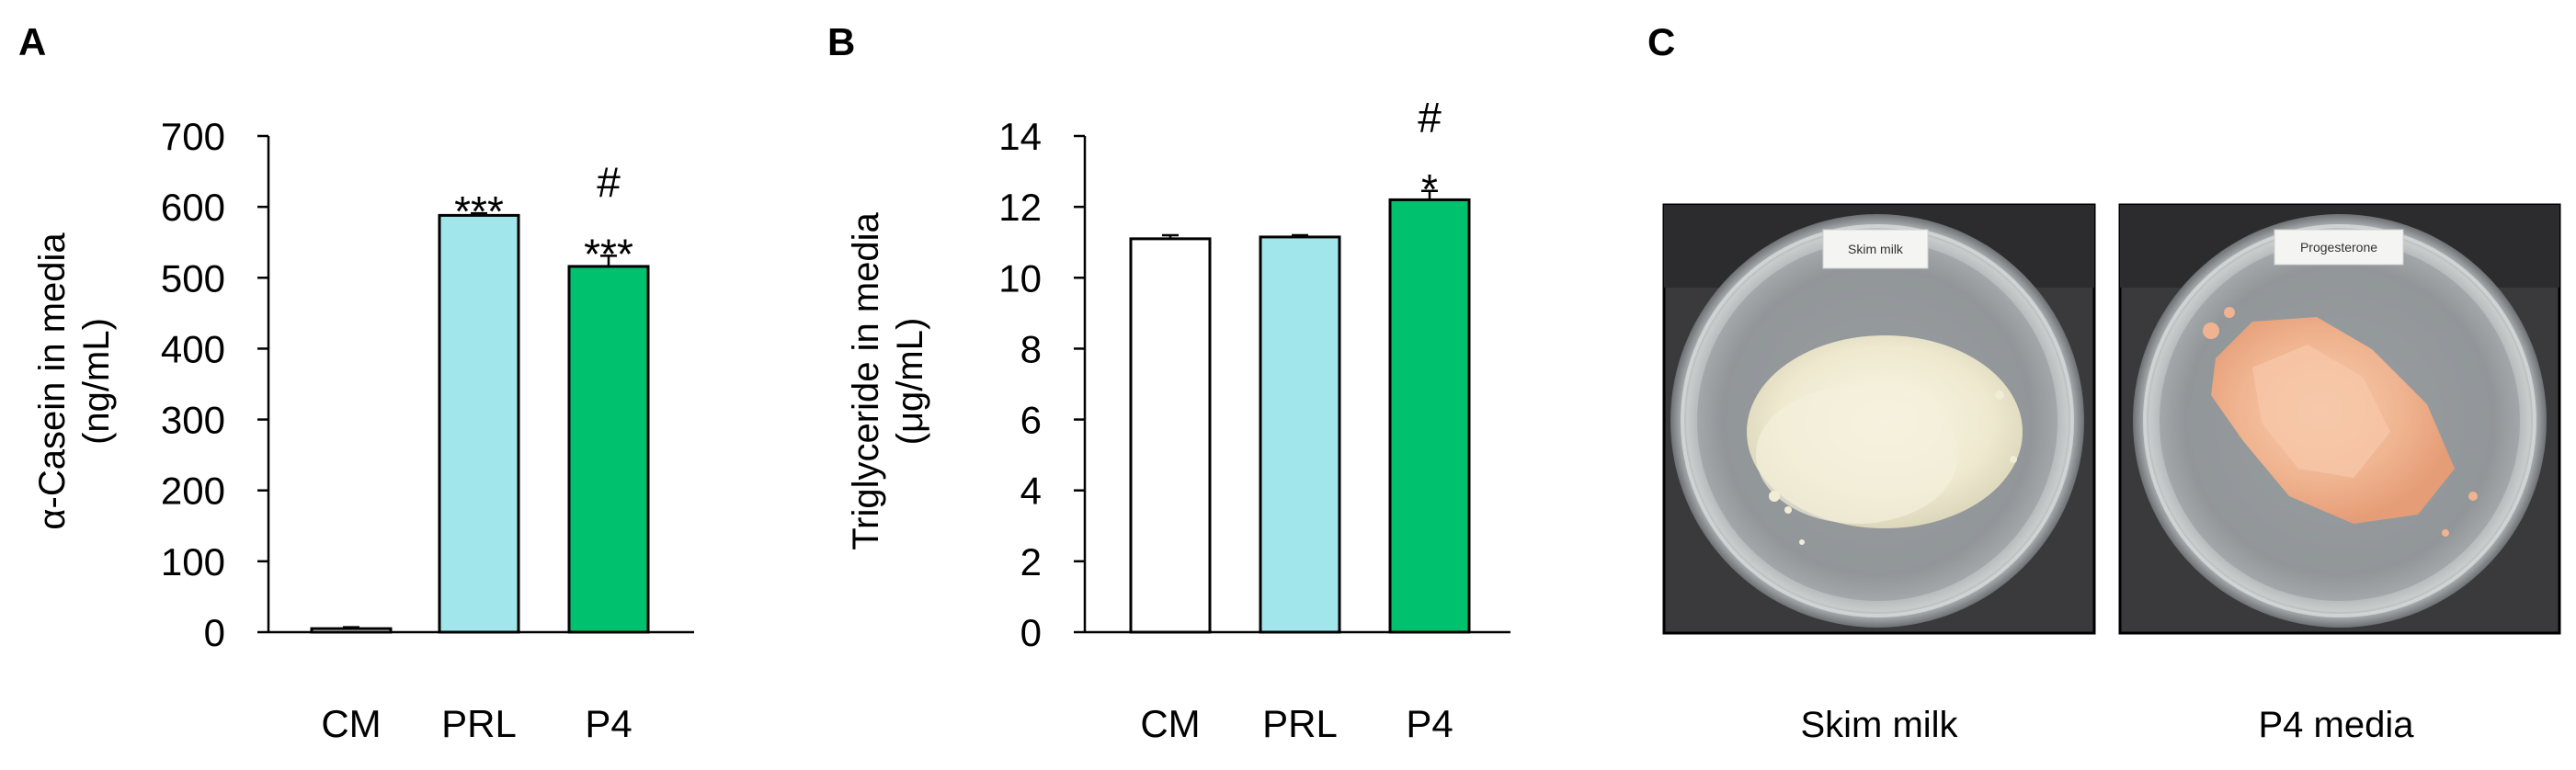 The width and height of the screenshot is (2576, 770). Describe the element at coordinates (193, 278) in the screenshot. I see `chart-a-ytick-label: 500` at that location.